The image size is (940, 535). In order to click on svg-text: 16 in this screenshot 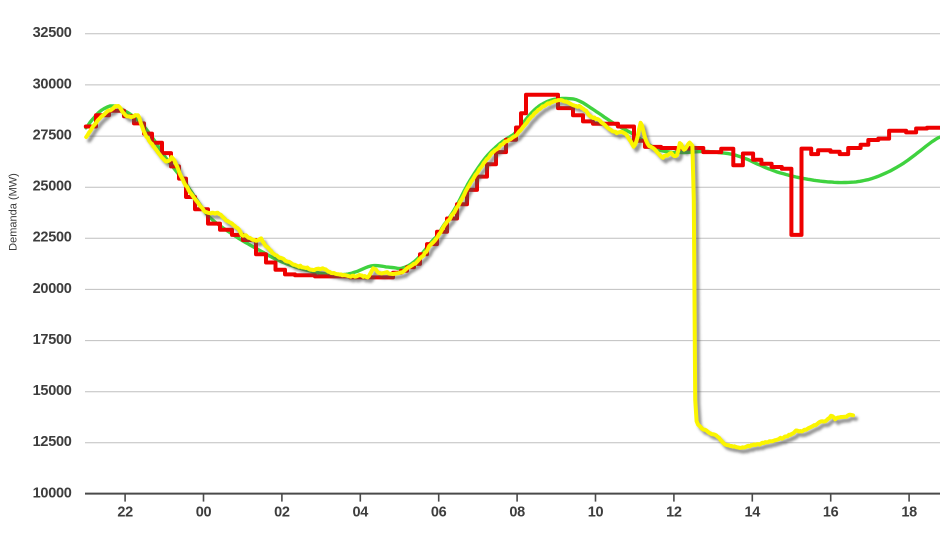, I will do `click(831, 513)`.